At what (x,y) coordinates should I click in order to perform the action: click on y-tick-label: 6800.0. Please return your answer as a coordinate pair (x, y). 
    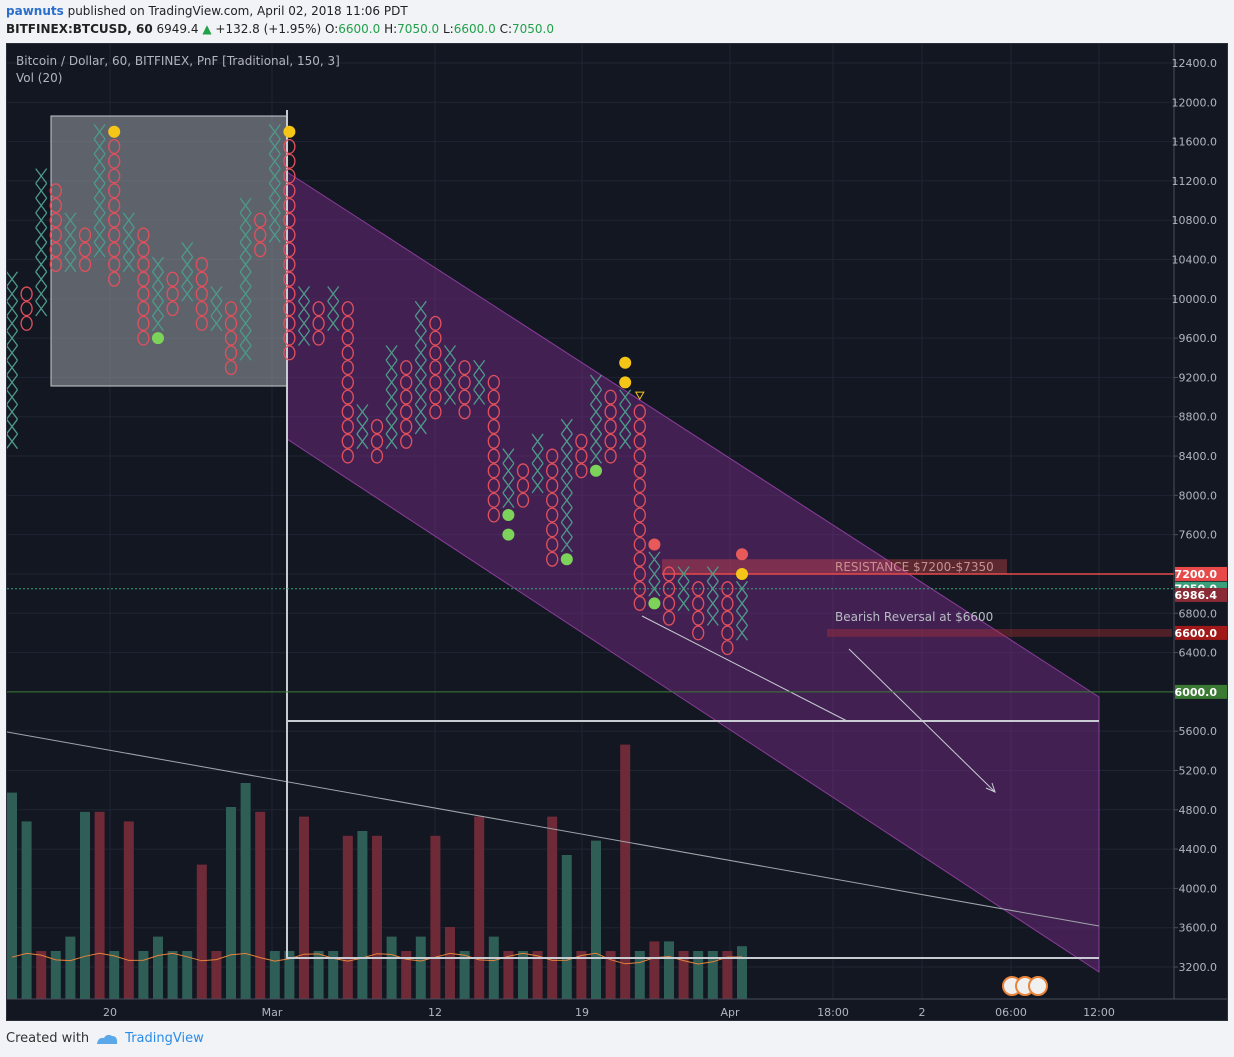
    Looking at the image, I should click on (1198, 613).